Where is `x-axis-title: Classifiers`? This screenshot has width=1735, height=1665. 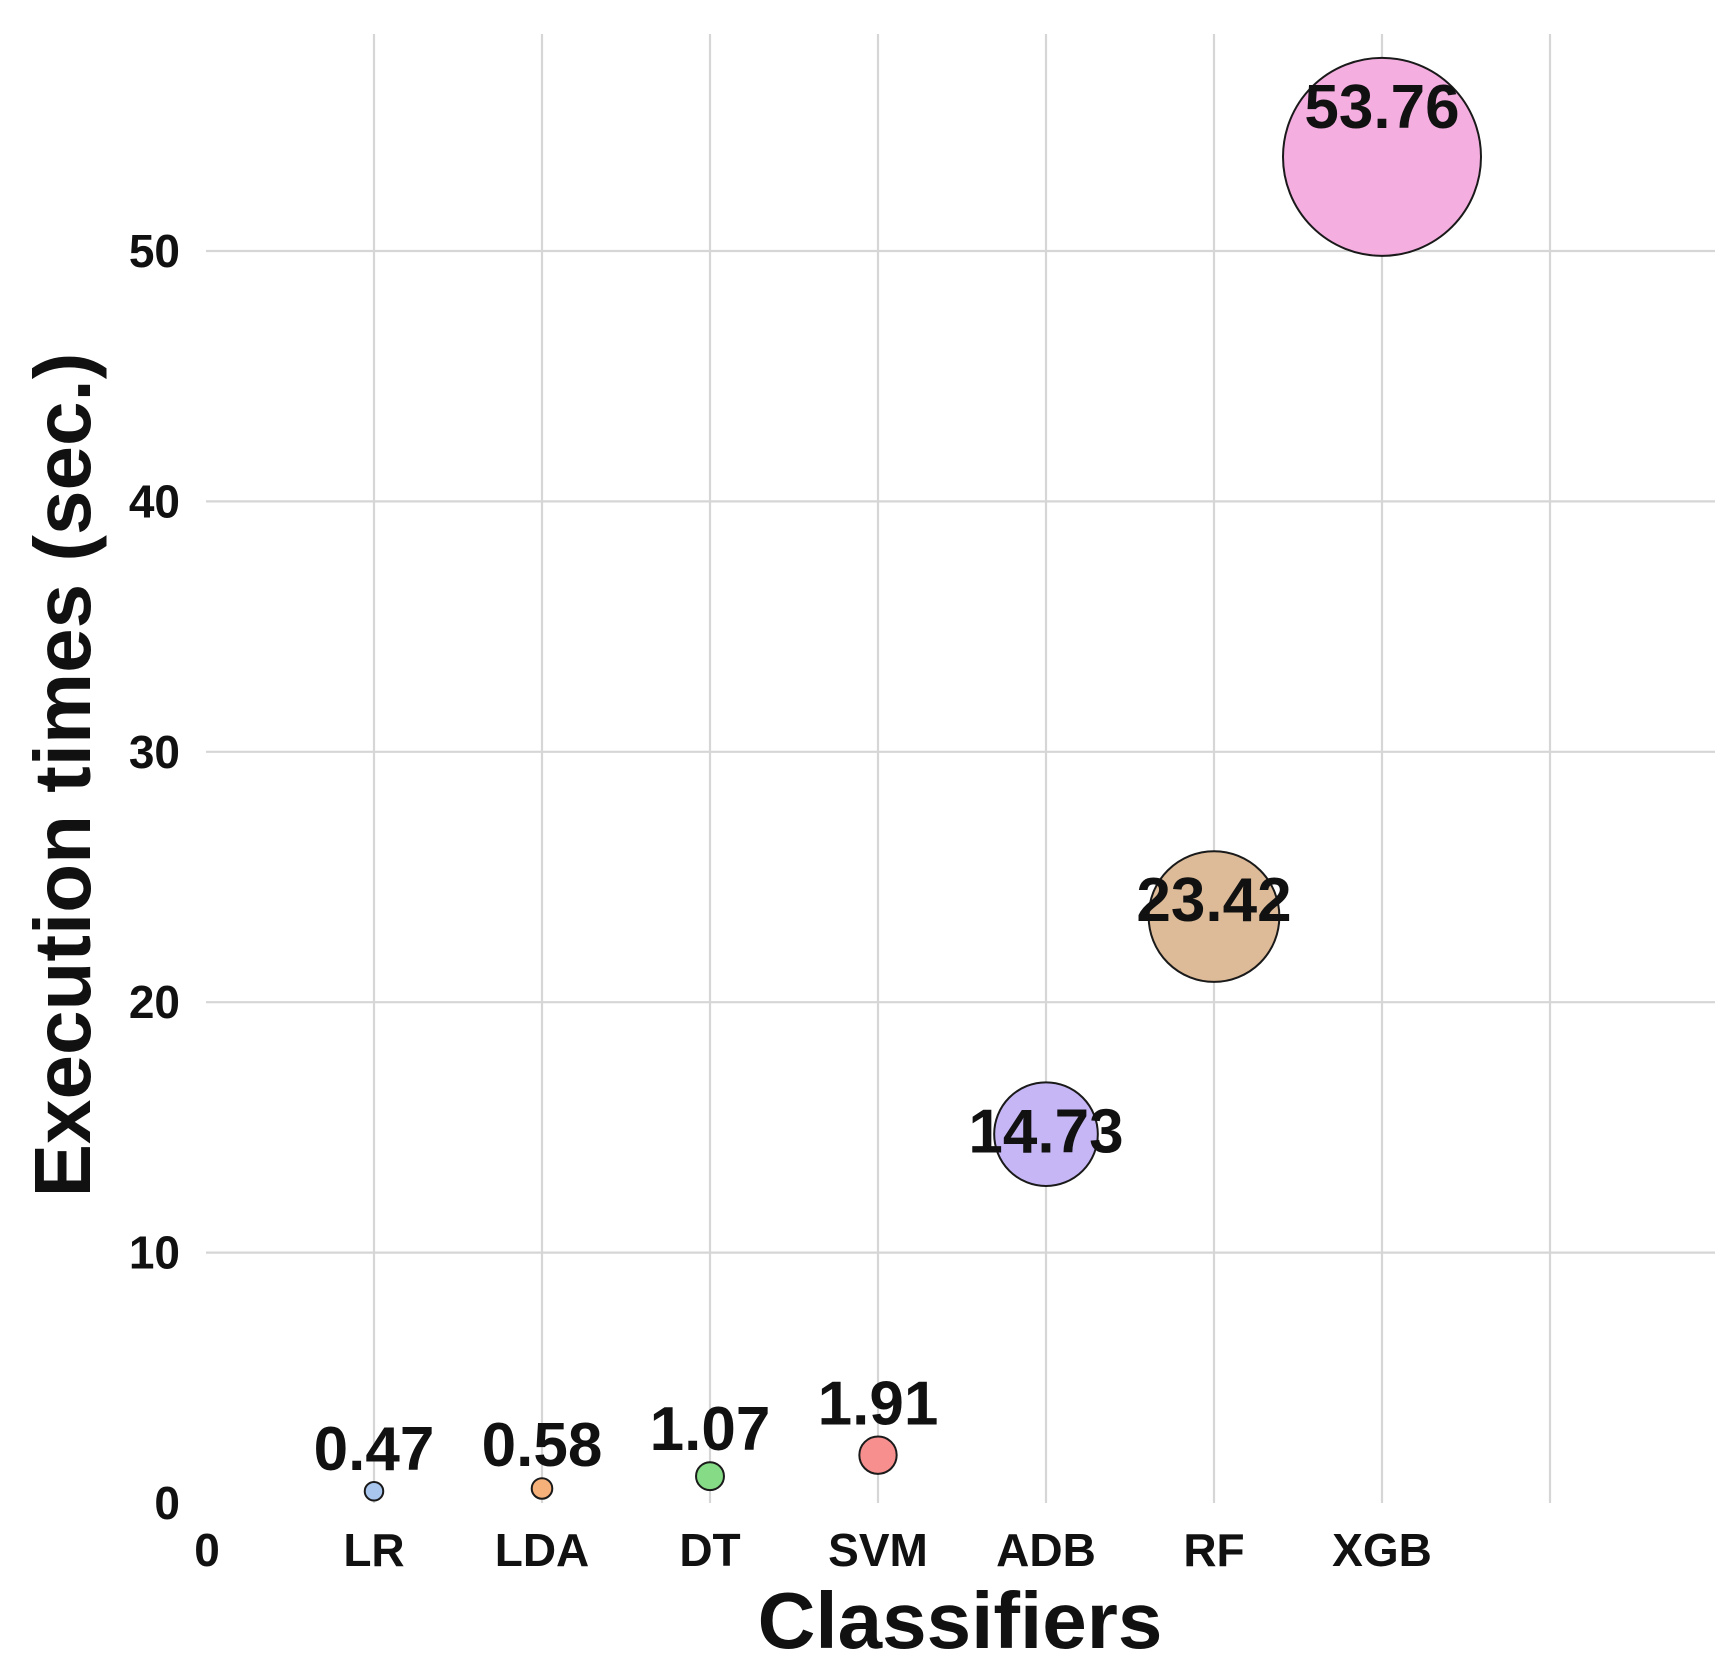 x-axis-title: Classifiers is located at coordinates (960, 1620).